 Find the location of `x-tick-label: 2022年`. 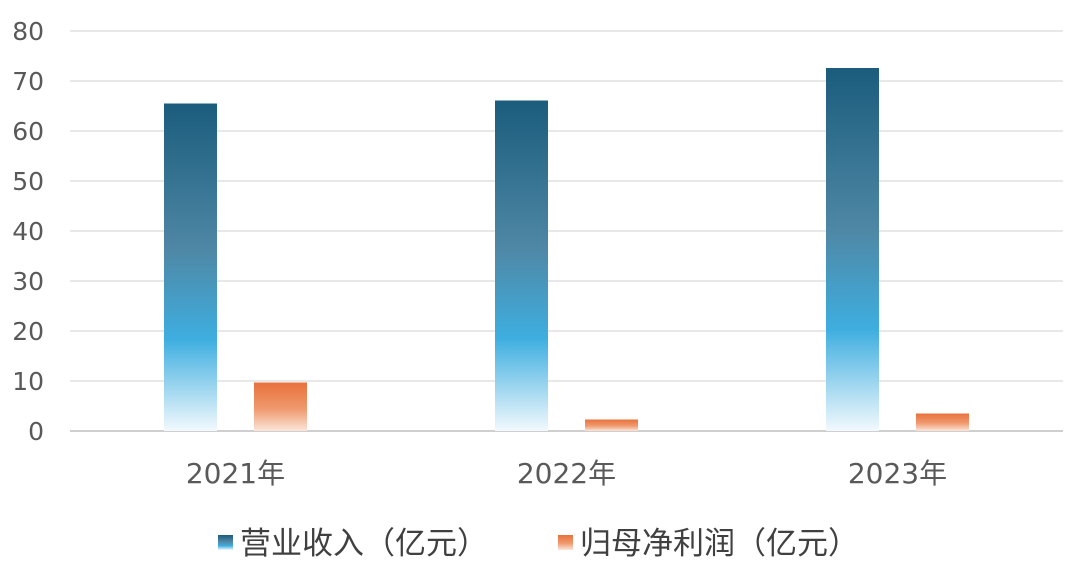

x-tick-label: 2022年 is located at coordinates (566, 473).